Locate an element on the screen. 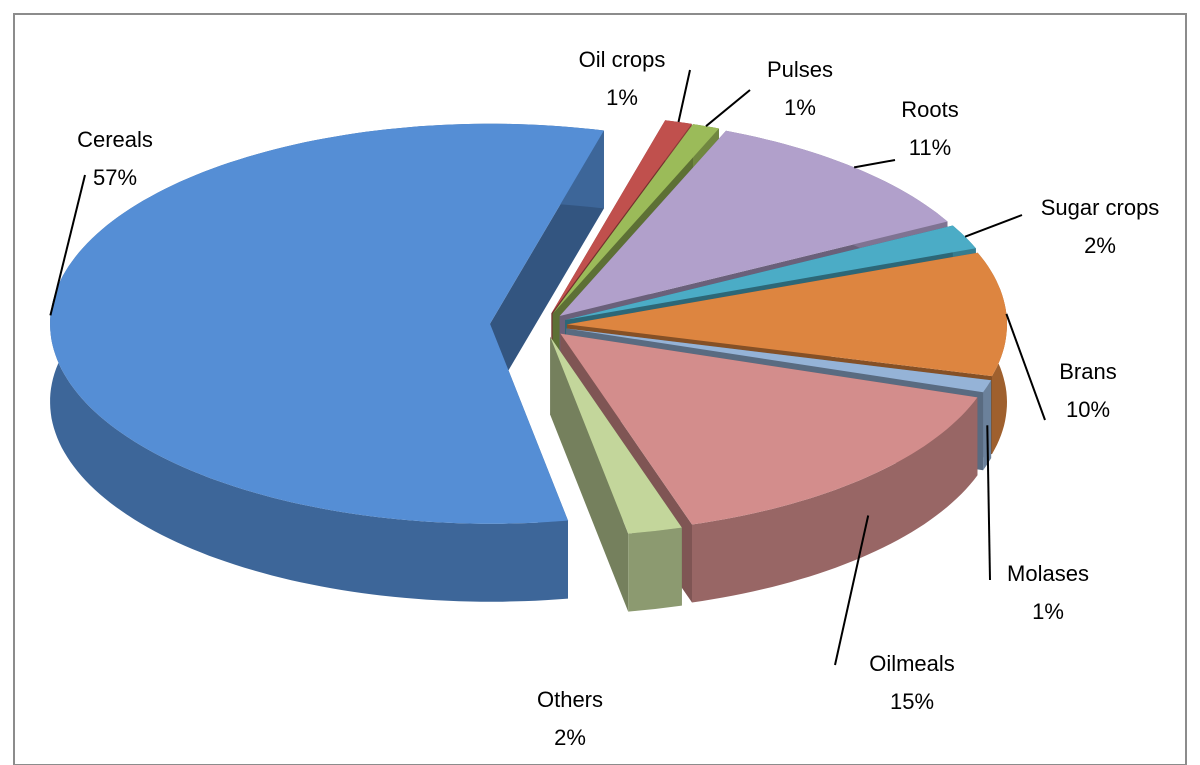  data-label-name: Pulses is located at coordinates (800, 69).